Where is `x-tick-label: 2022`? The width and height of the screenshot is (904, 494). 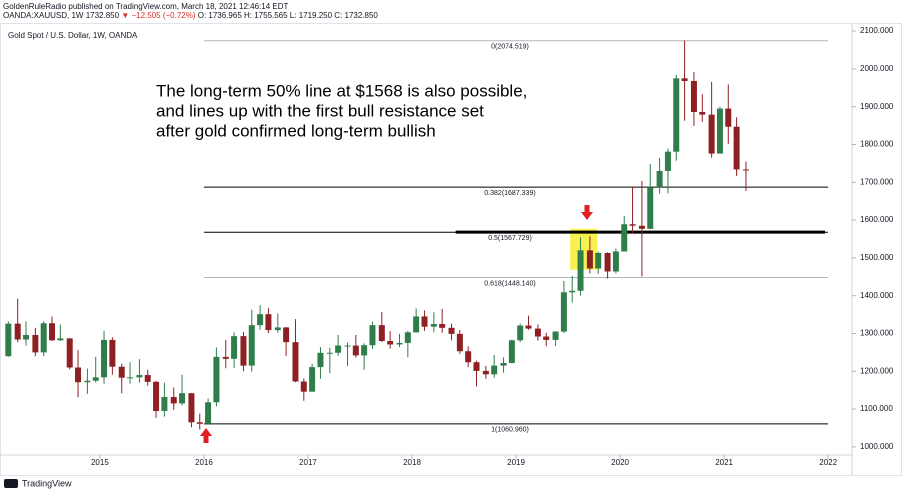 x-tick-label: 2022 is located at coordinates (828, 462).